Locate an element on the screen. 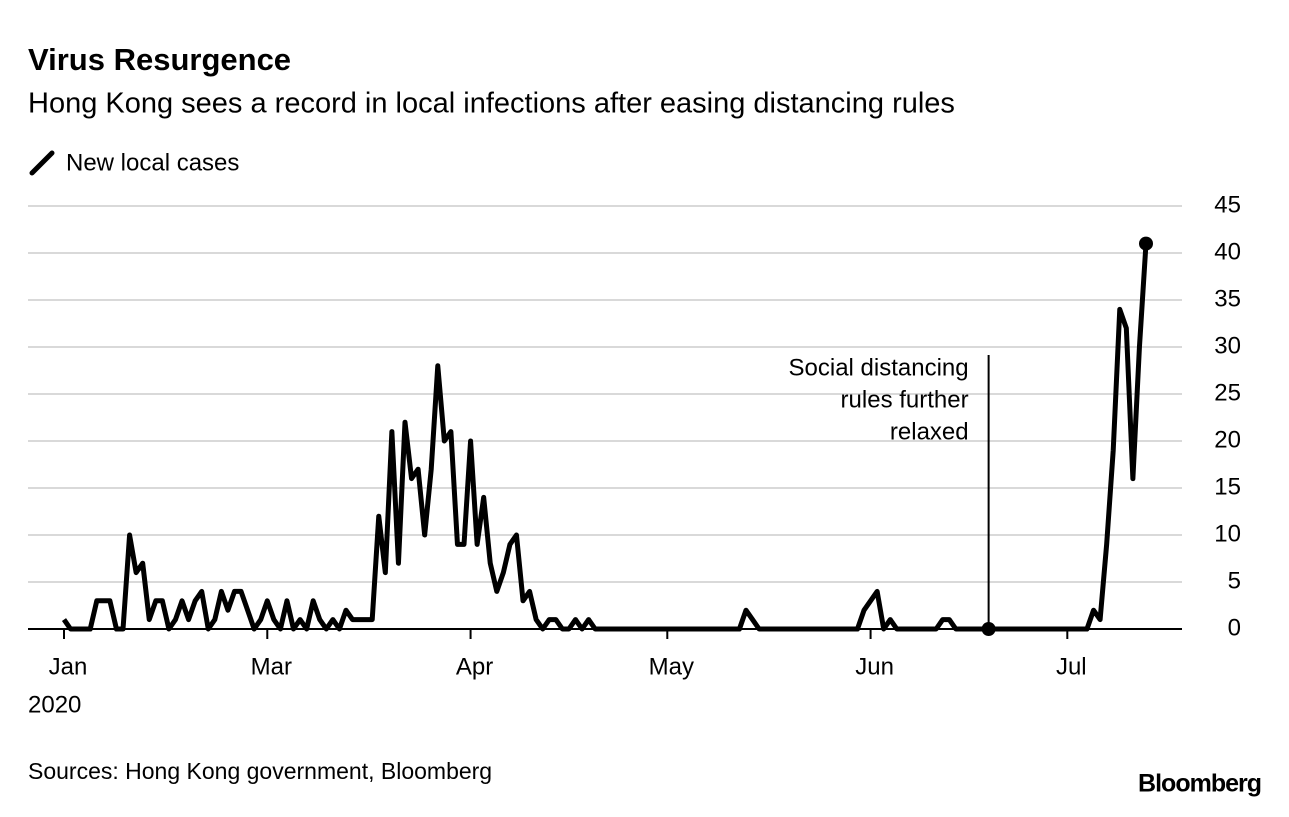  y-tick-label: 35 is located at coordinates (1227, 298).